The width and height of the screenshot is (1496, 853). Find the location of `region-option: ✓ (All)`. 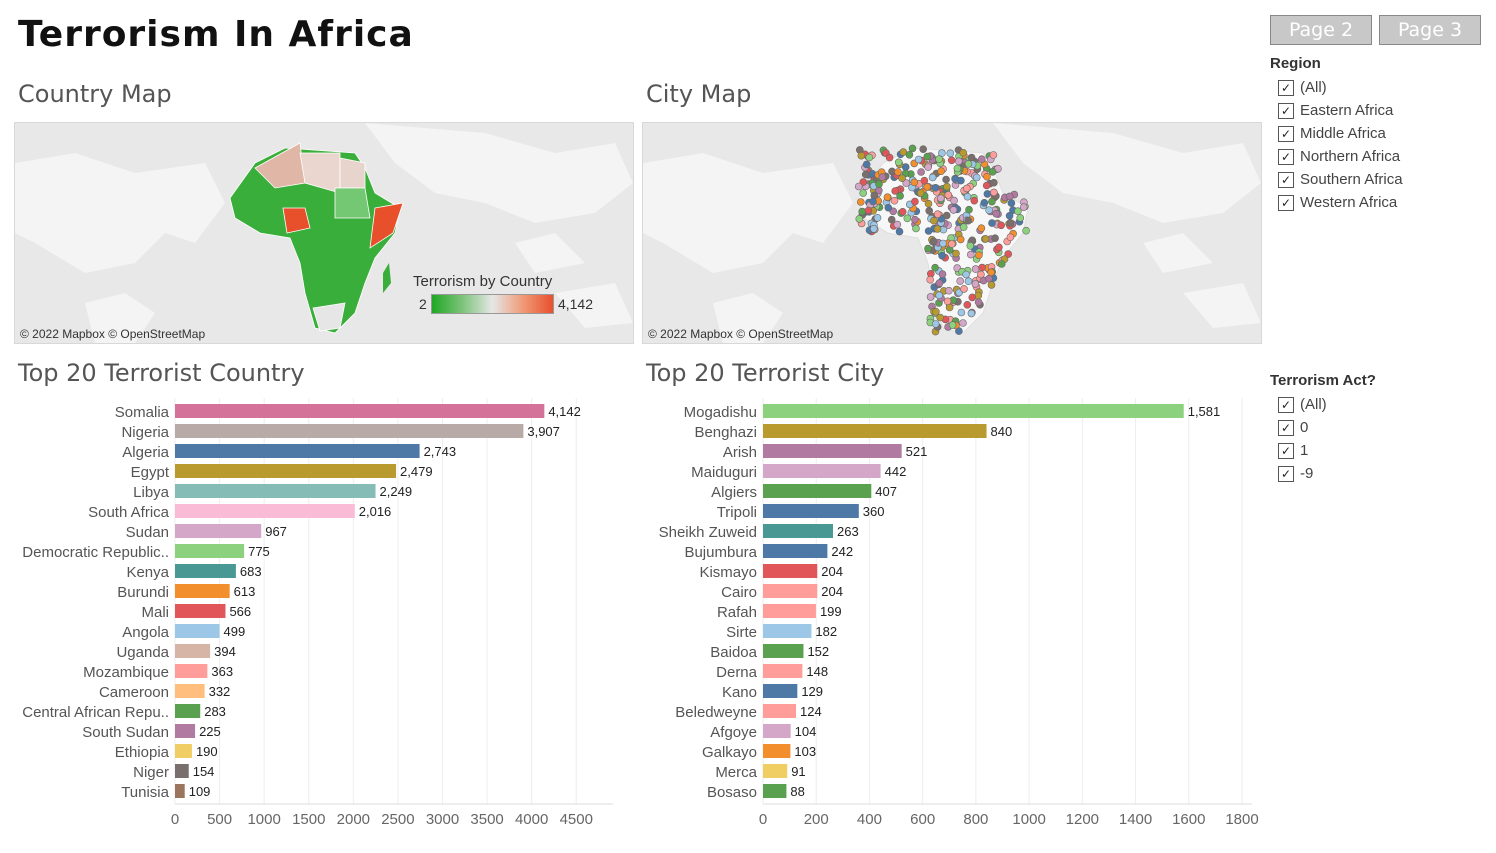

region-option: ✓ (All) is located at coordinates (1336, 87).